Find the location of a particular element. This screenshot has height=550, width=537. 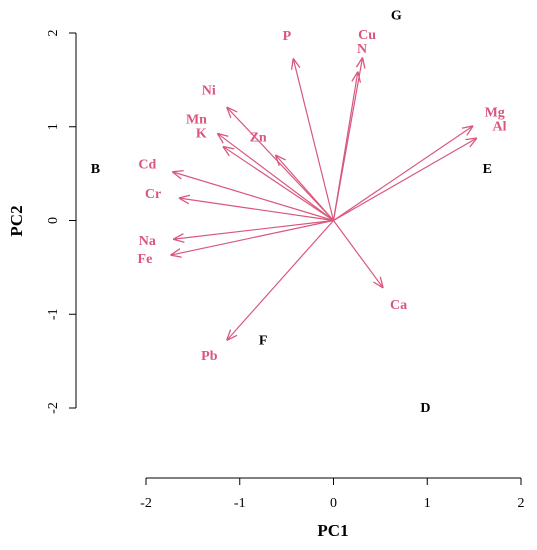

sample-label: B is located at coordinates (95, 169).